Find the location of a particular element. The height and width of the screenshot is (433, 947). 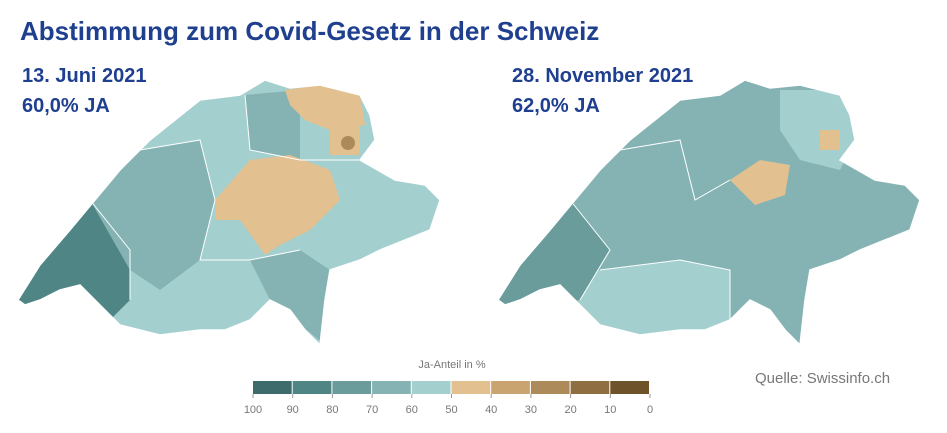

legend-tick-label: 50 is located at coordinates (451, 410).